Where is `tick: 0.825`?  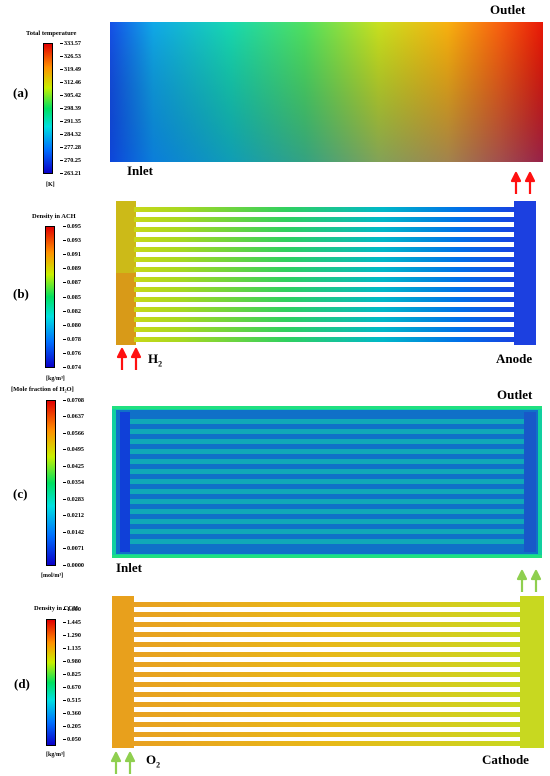 tick: 0.825 is located at coordinates (72, 674).